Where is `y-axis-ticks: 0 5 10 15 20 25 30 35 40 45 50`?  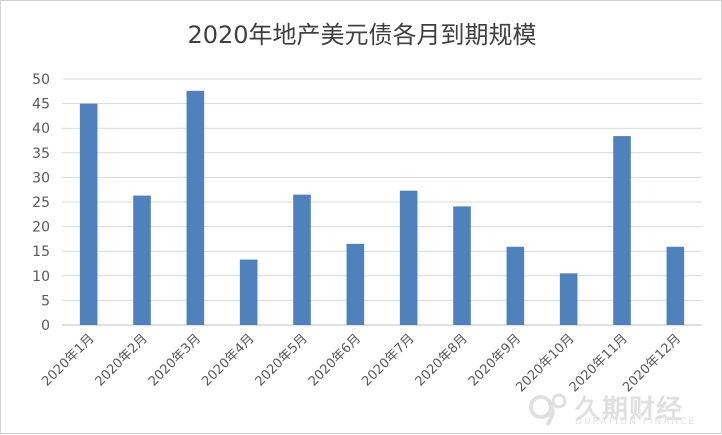
y-axis-ticks: 0 5 10 15 20 25 30 35 40 45 50 is located at coordinates (41, 203).